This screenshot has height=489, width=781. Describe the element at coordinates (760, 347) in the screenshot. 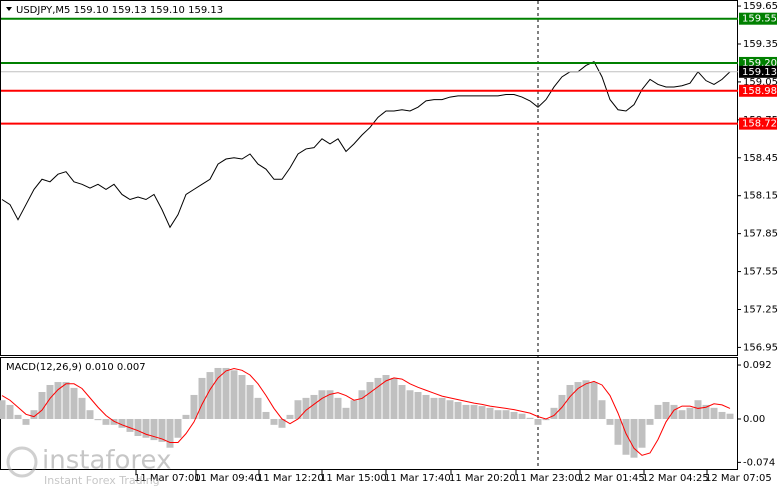

I see `y-tick-label: 156.95` at that location.